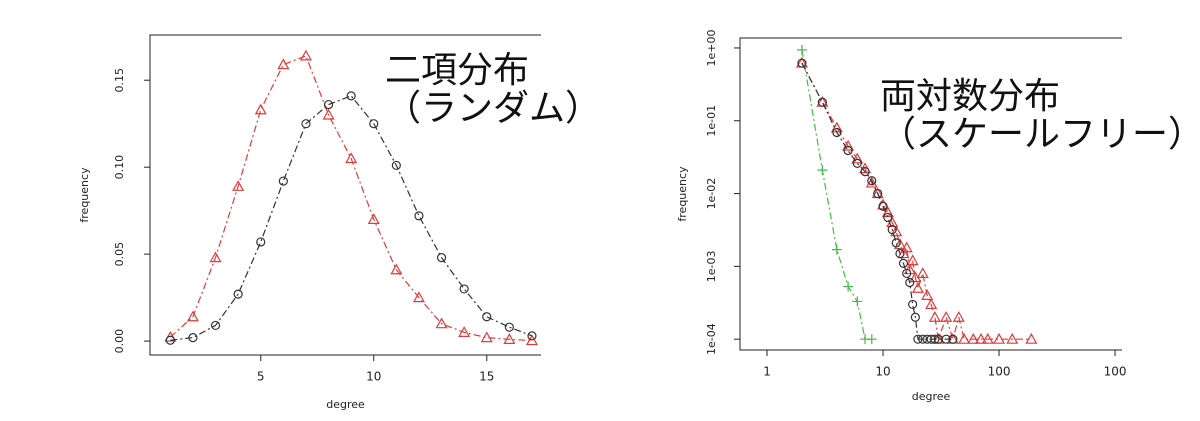 This screenshot has width=1200, height=421. Describe the element at coordinates (261, 377) in the screenshot. I see `x-tick-label: 5` at that location.